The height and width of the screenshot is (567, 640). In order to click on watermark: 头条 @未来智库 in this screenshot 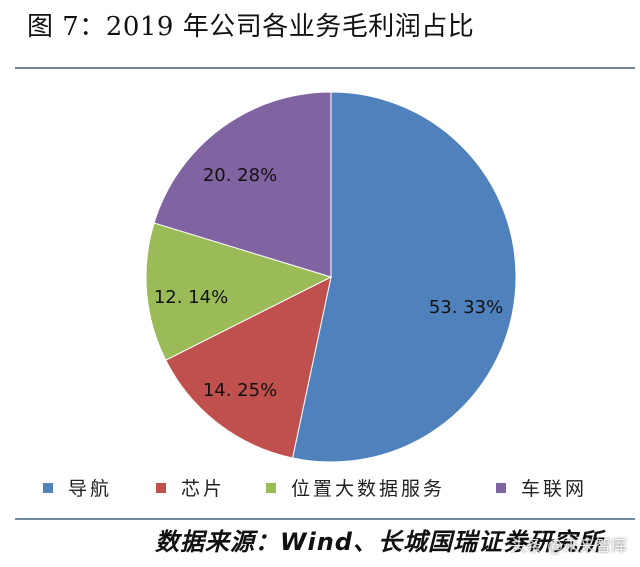, I will do `click(569, 545)`.